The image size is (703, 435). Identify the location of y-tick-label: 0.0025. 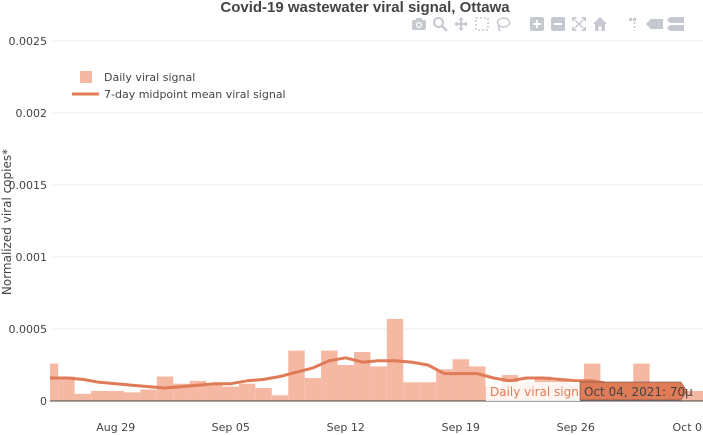
(28, 41).